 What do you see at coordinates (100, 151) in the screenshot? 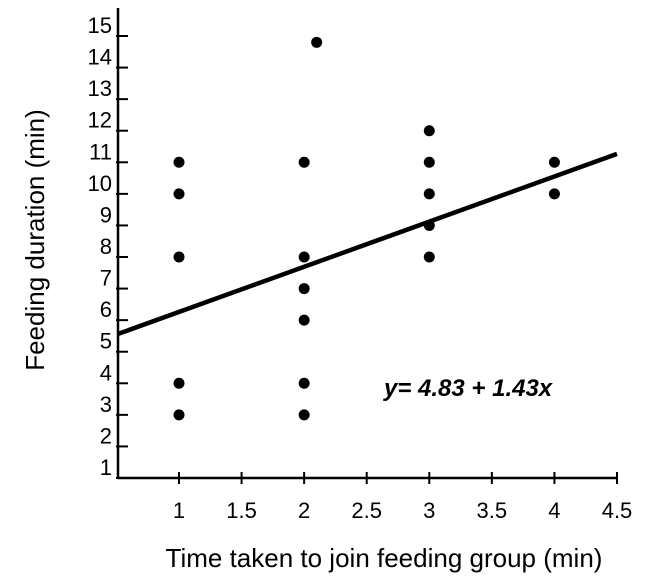
I see `y-tick-label: 11` at bounding box center [100, 151].